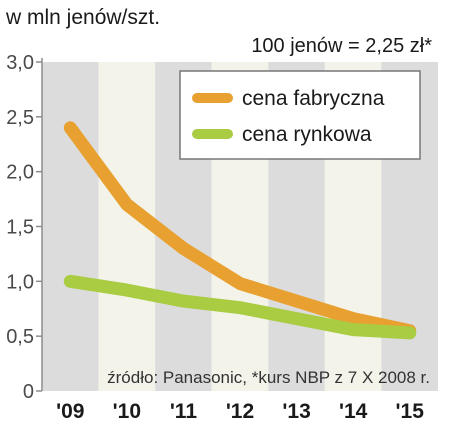 The width and height of the screenshot is (450, 430). What do you see at coordinates (28, 392) in the screenshot?
I see `y-tick-label: 0` at bounding box center [28, 392].